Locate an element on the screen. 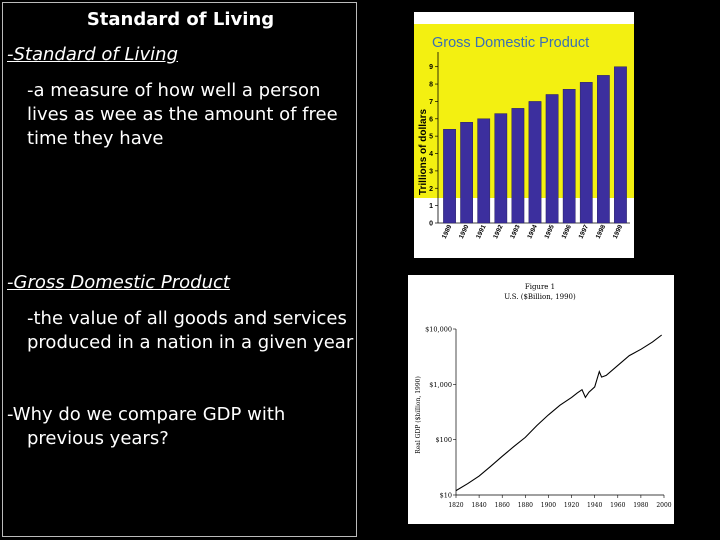  bar-1997 is located at coordinates (586, 153).